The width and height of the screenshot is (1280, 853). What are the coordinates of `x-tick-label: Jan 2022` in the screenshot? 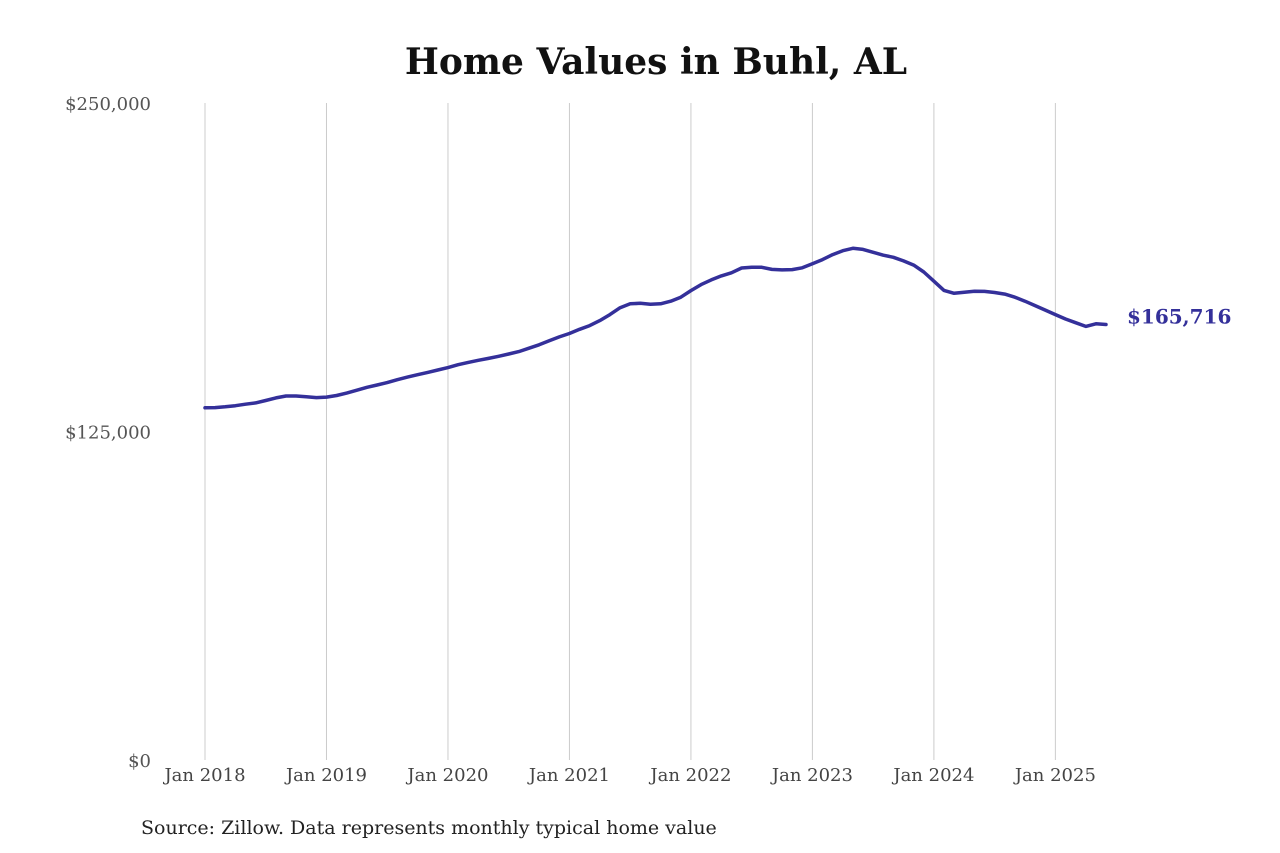 It's located at (689, 775).